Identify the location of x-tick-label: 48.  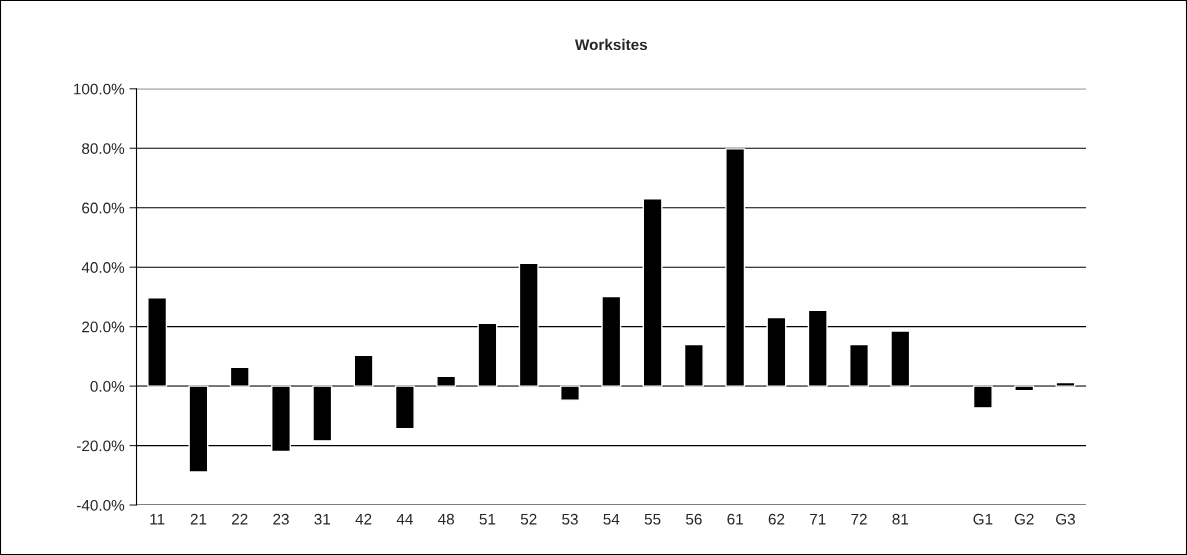
(446, 519).